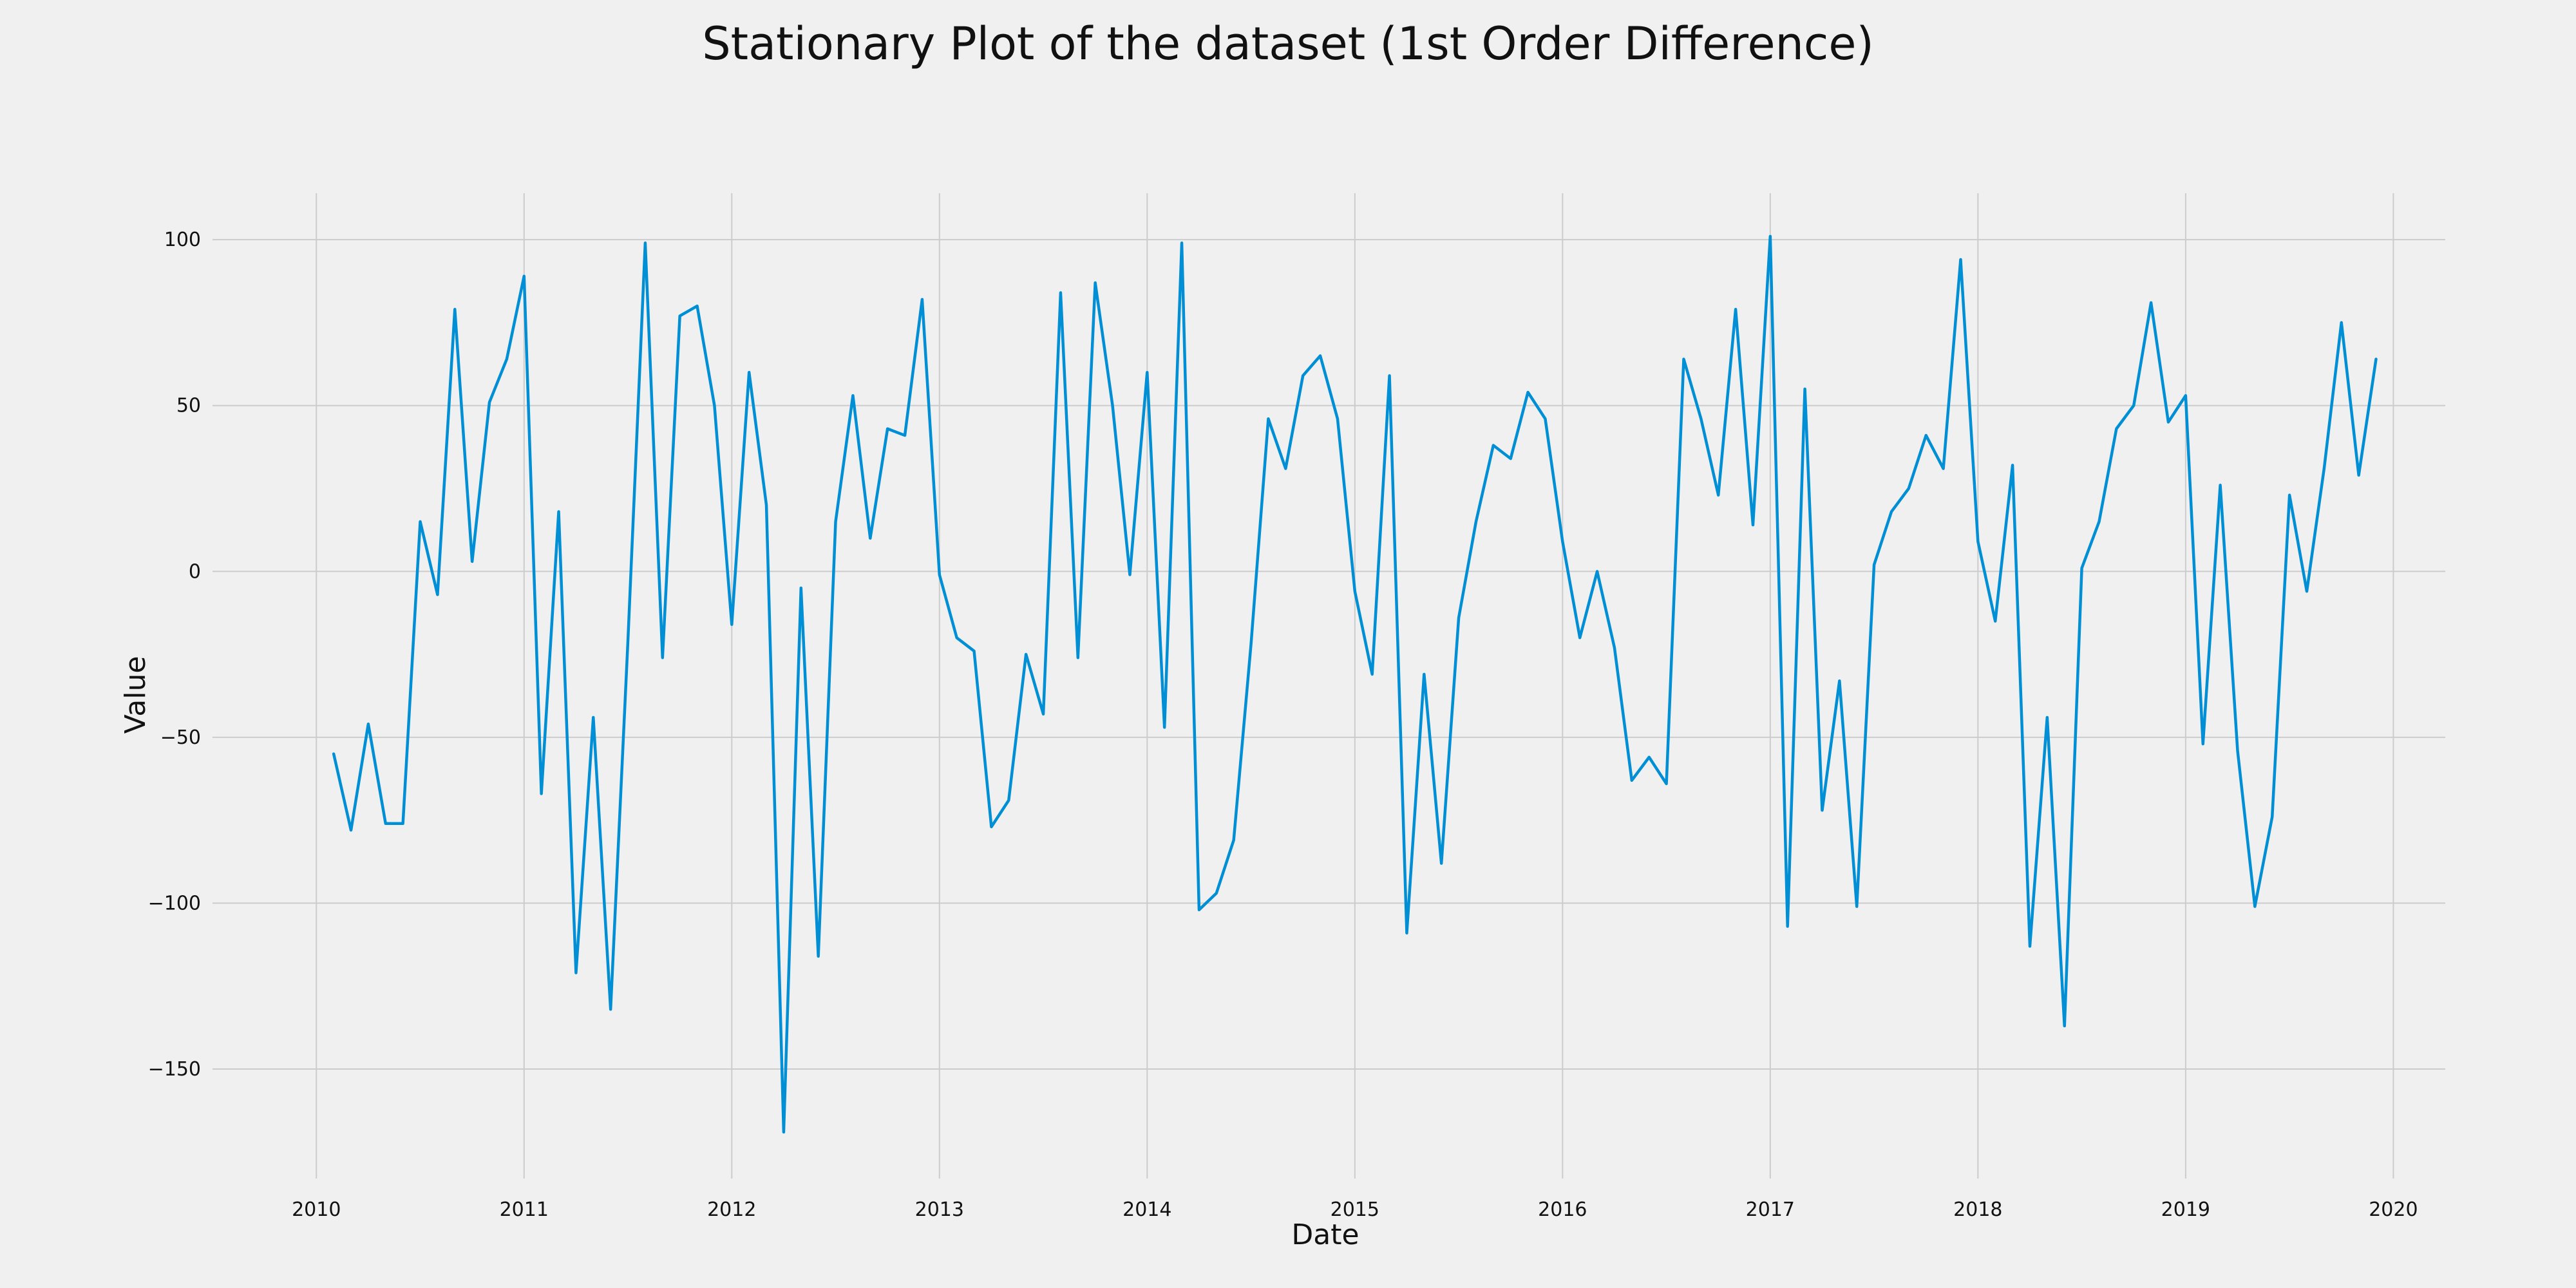 This screenshot has height=1288, width=2576. Describe the element at coordinates (1977, 1209) in the screenshot. I see `x-tick-label: 2018` at that location.